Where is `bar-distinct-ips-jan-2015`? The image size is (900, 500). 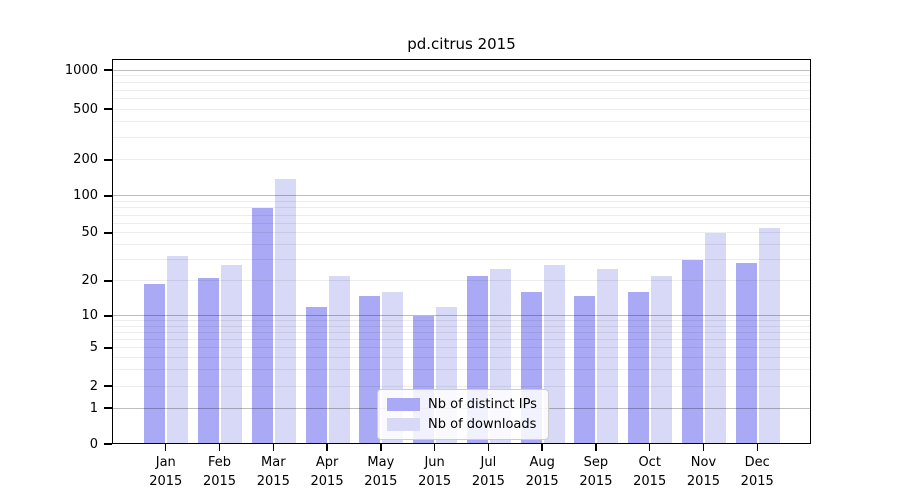
bar-distinct-ips-jan-2015 is located at coordinates (155, 363).